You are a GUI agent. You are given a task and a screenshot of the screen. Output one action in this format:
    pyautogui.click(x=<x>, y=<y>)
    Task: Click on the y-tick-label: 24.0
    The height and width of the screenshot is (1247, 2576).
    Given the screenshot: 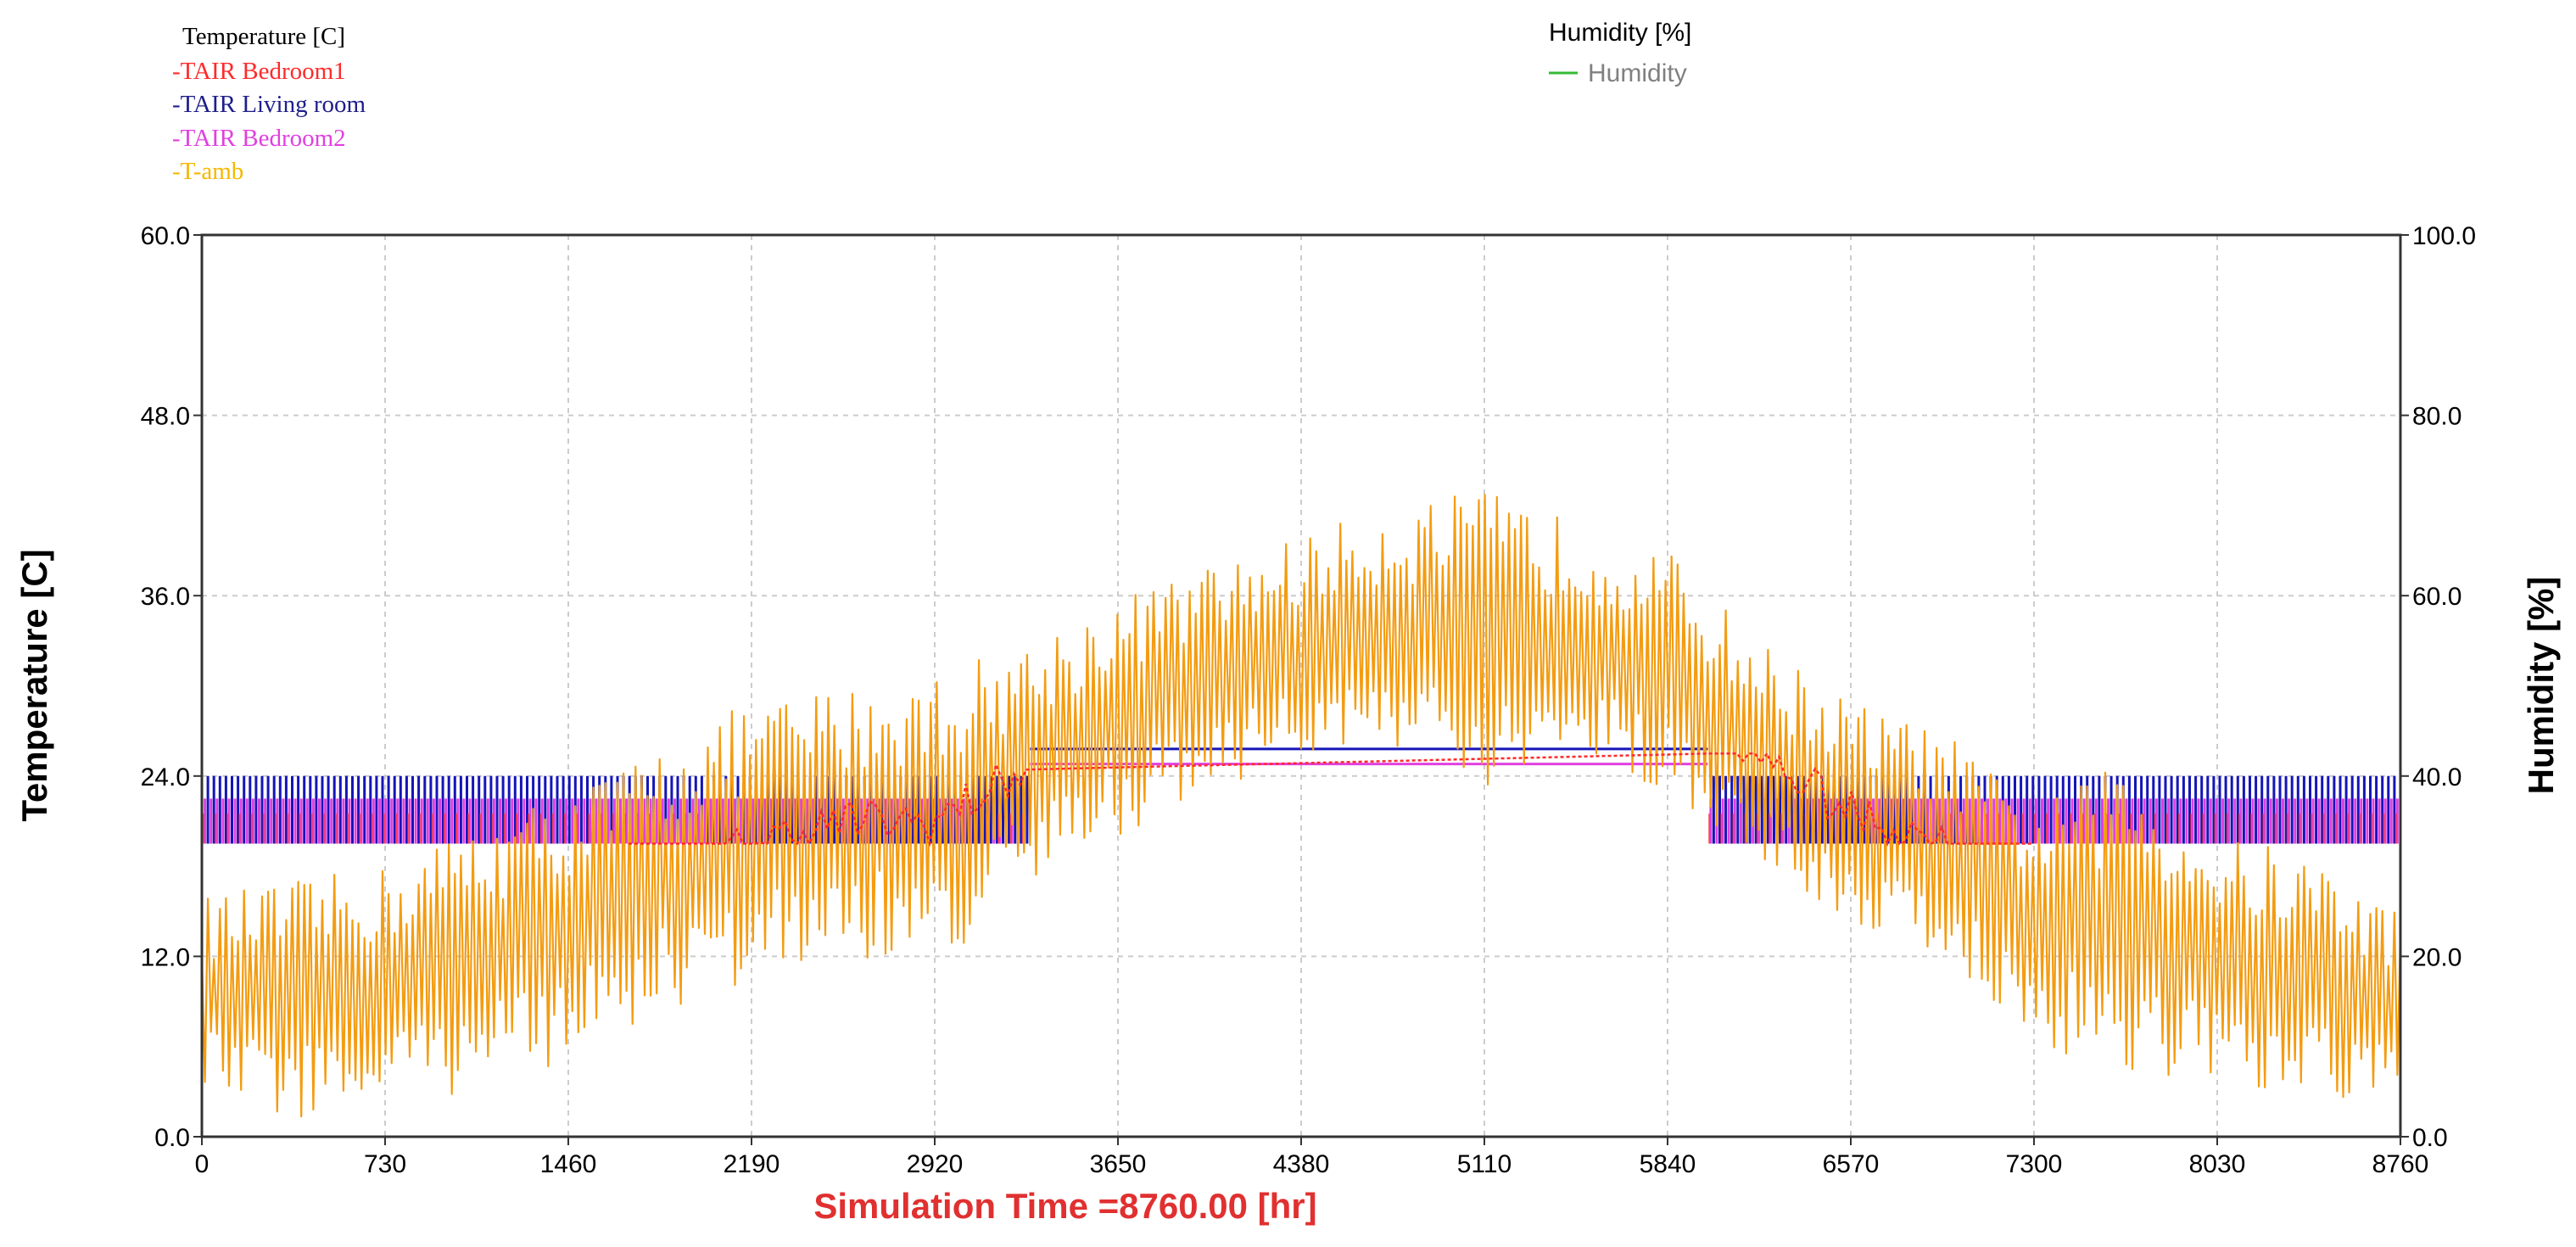 What is the action you would take?
    pyautogui.click(x=165, y=777)
    